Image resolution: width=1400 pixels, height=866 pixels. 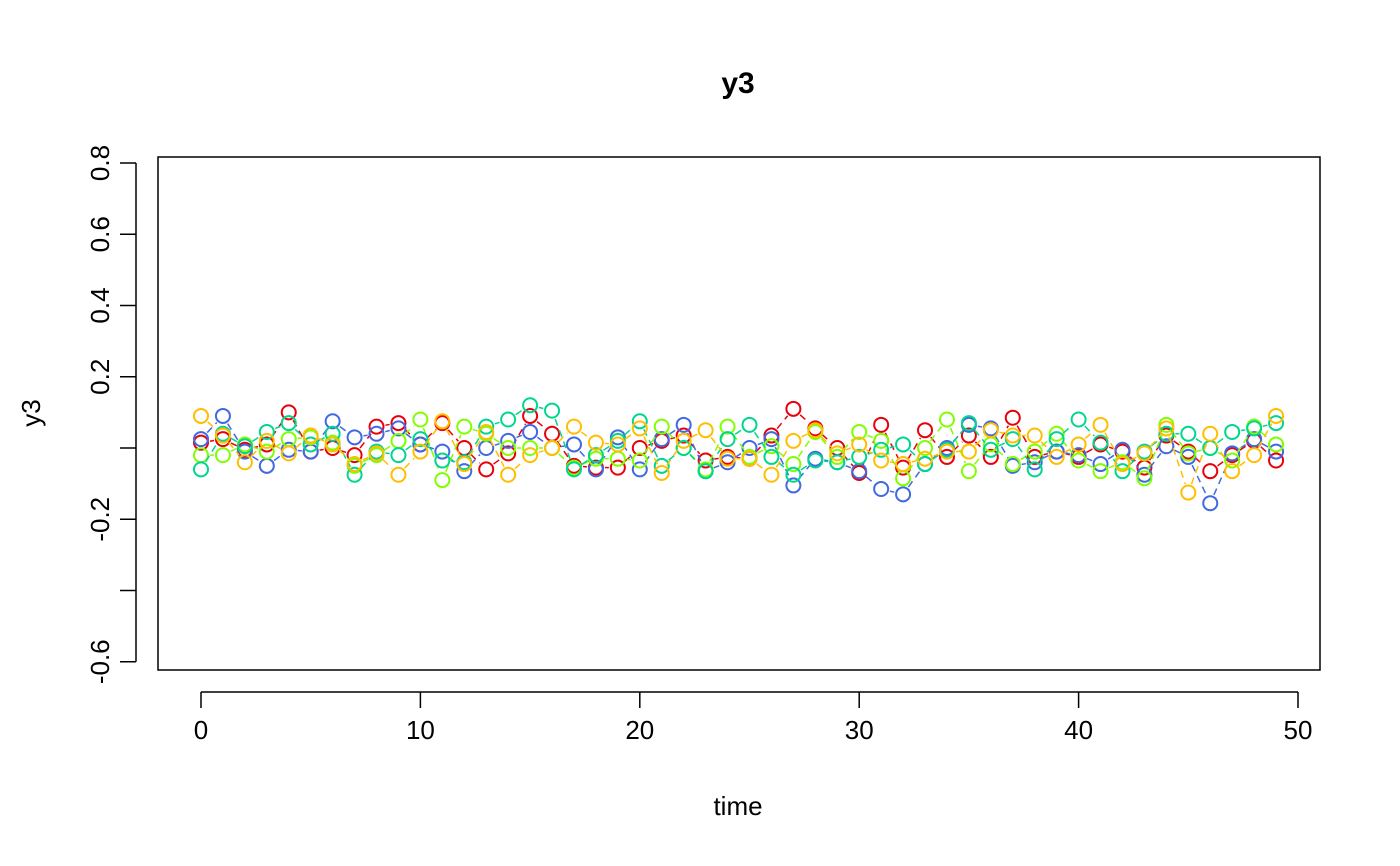 I want to click on x-tick-label: 10, so click(x=420, y=730).